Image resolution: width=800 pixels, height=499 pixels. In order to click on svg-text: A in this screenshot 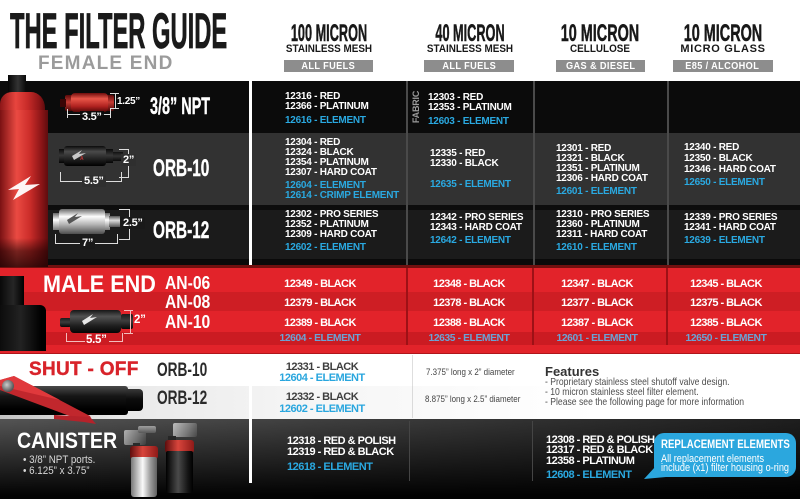, I will do `click(82, 158)`.